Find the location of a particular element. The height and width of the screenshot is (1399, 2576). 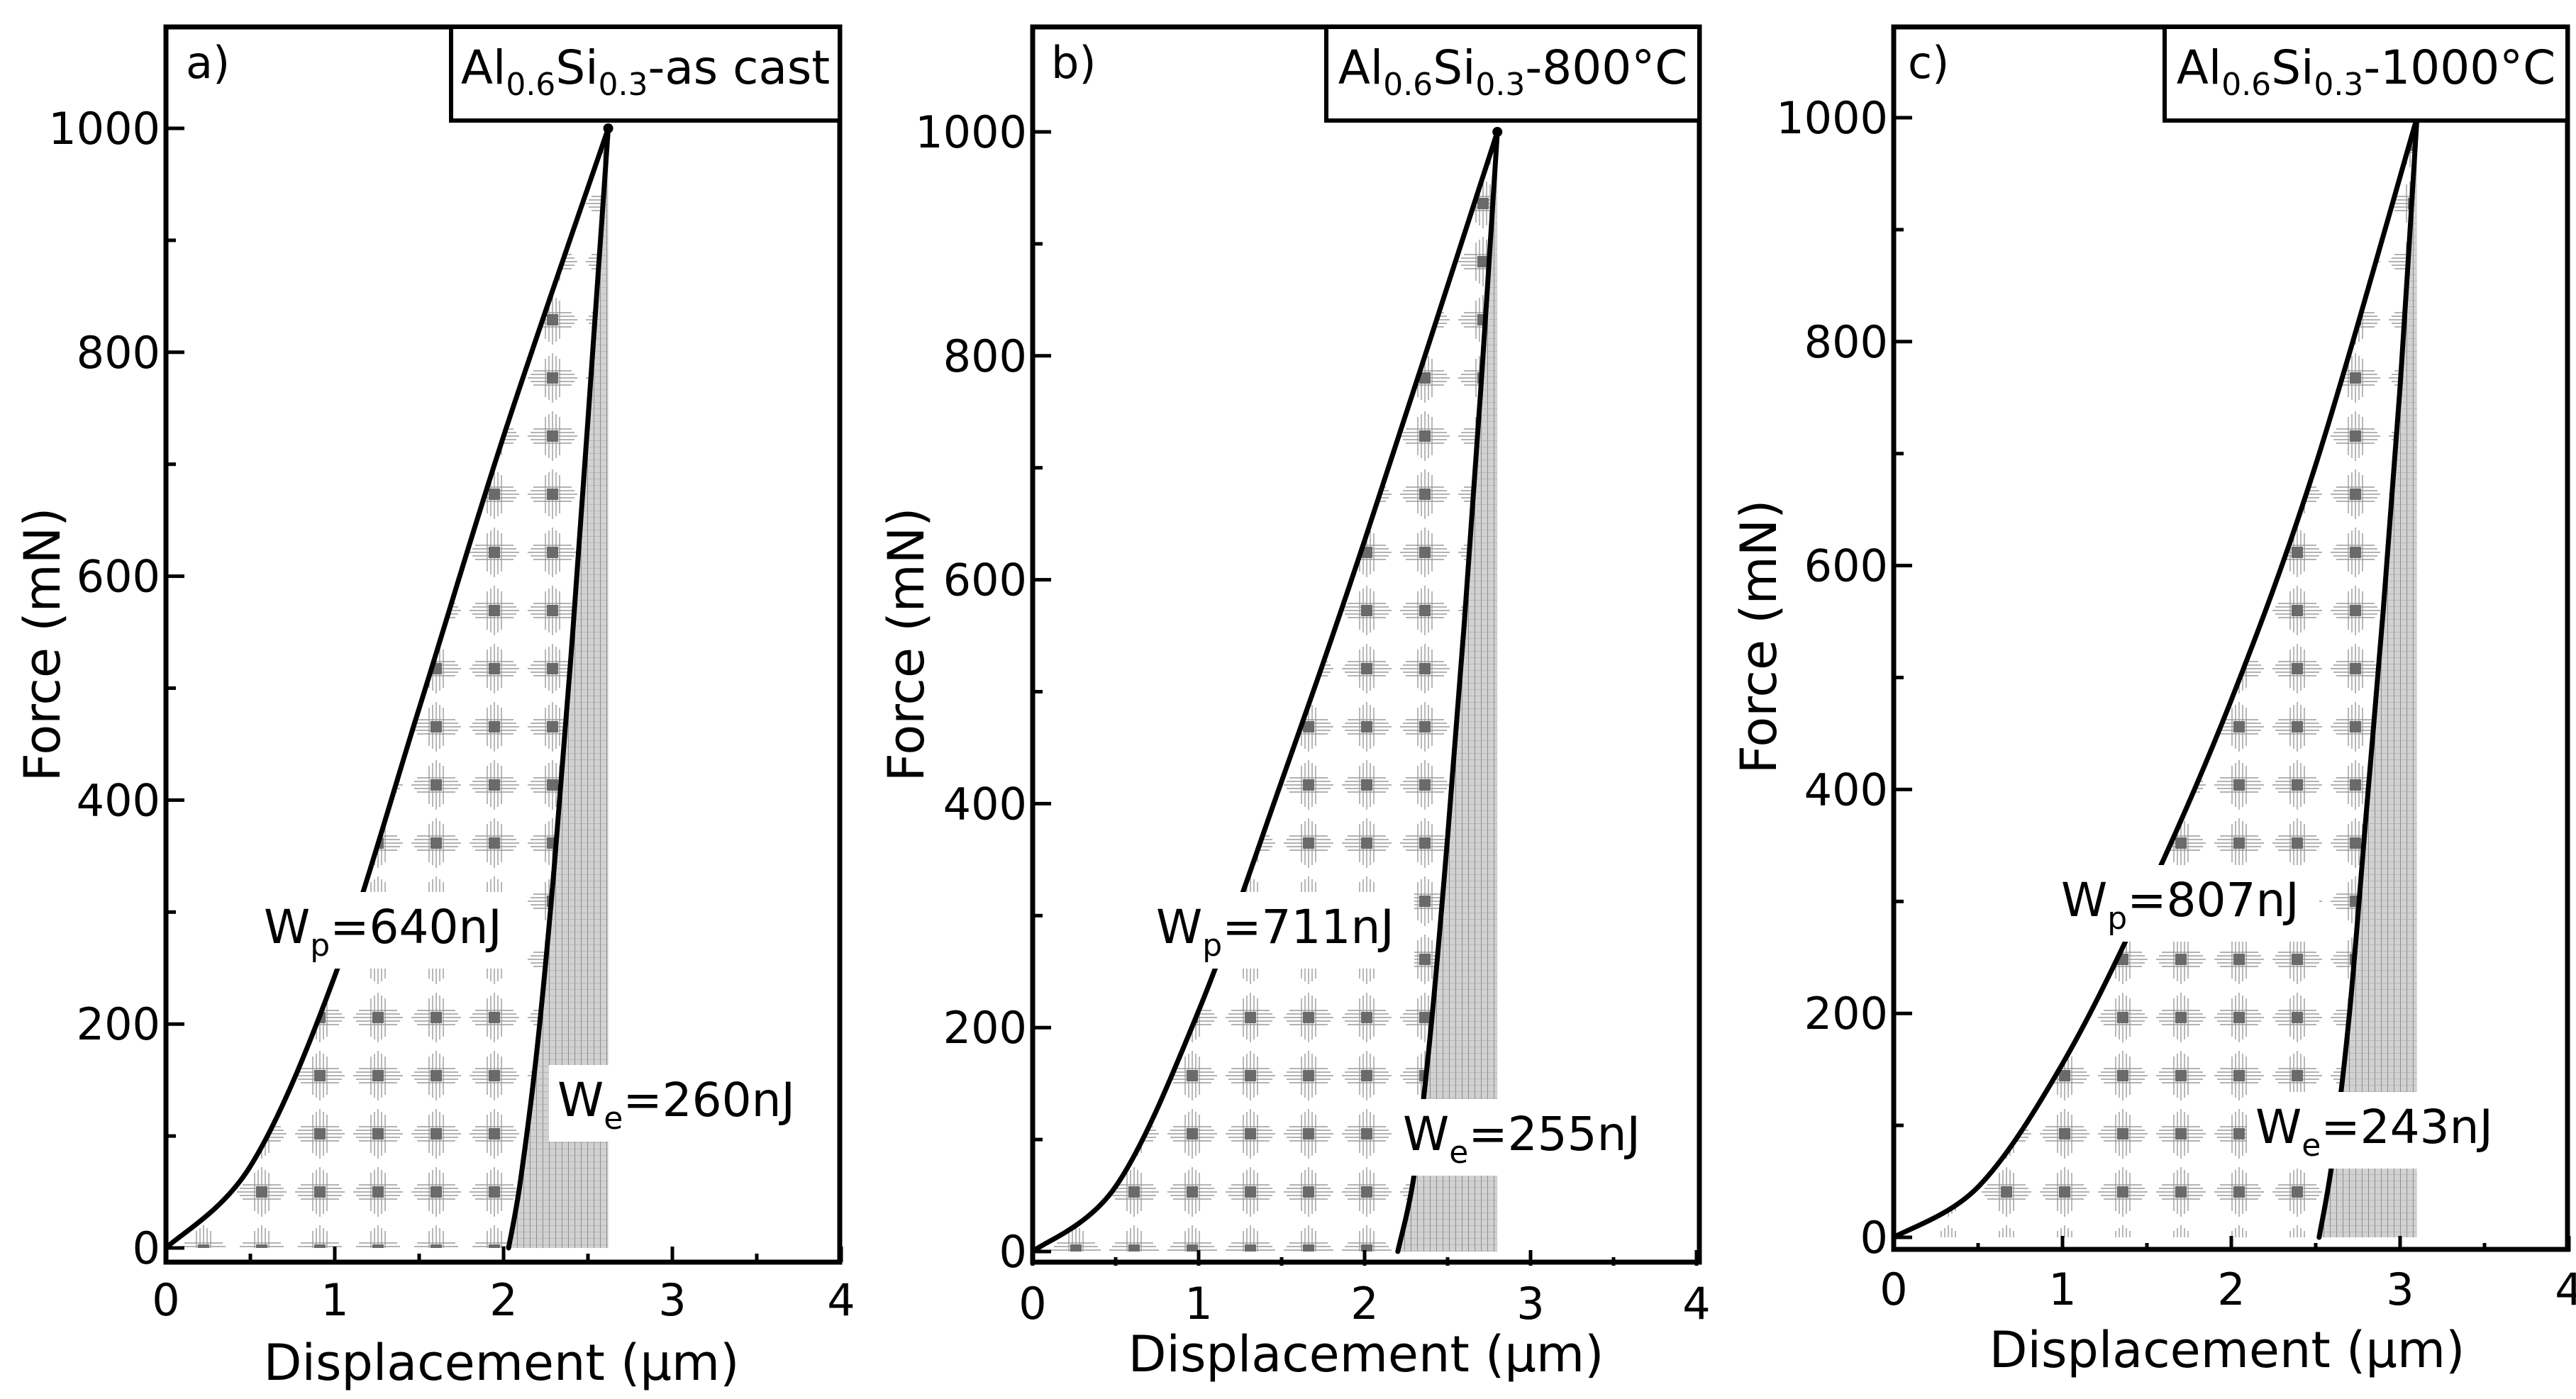

wp-area is located at coordinates (1265, 692).